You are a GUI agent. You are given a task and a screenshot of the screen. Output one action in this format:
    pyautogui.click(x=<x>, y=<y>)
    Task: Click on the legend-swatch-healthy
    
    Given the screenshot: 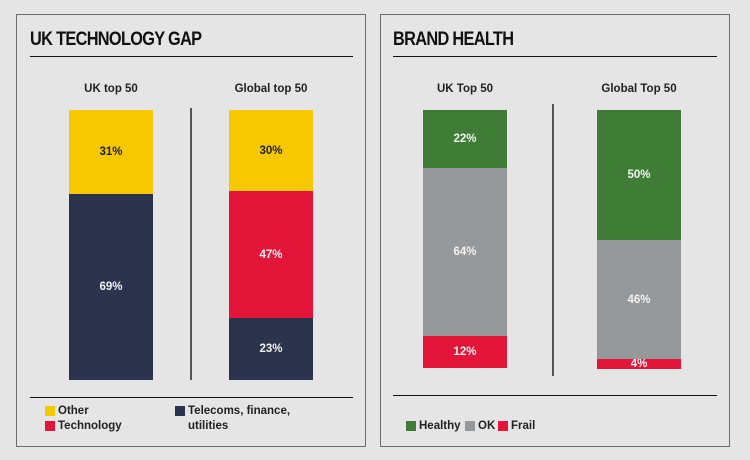 What is the action you would take?
    pyautogui.click(x=411, y=426)
    